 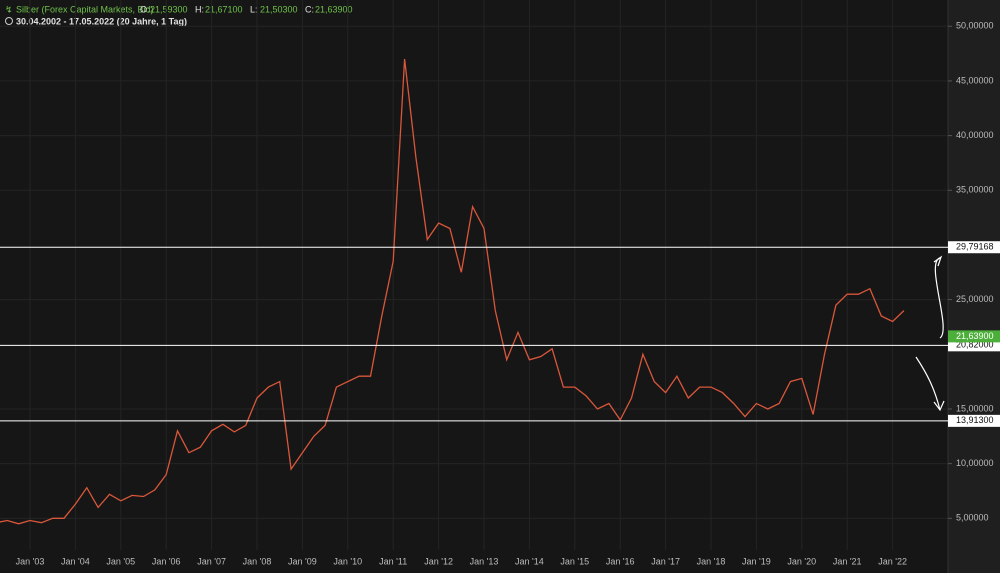 What do you see at coordinates (30, 561) in the screenshot?
I see `x-tick-label: Jan '03` at bounding box center [30, 561].